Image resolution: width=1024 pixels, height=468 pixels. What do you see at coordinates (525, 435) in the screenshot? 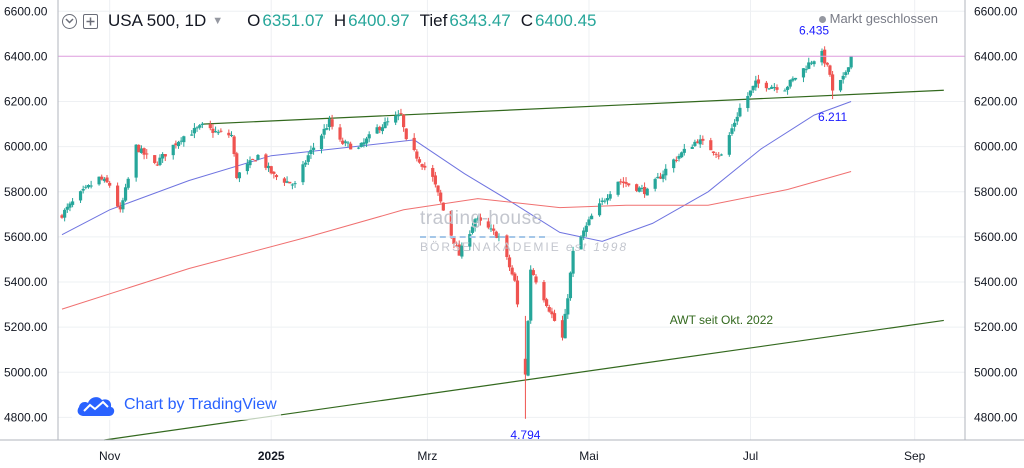
I see `price-annotation: 4.794` at bounding box center [525, 435].